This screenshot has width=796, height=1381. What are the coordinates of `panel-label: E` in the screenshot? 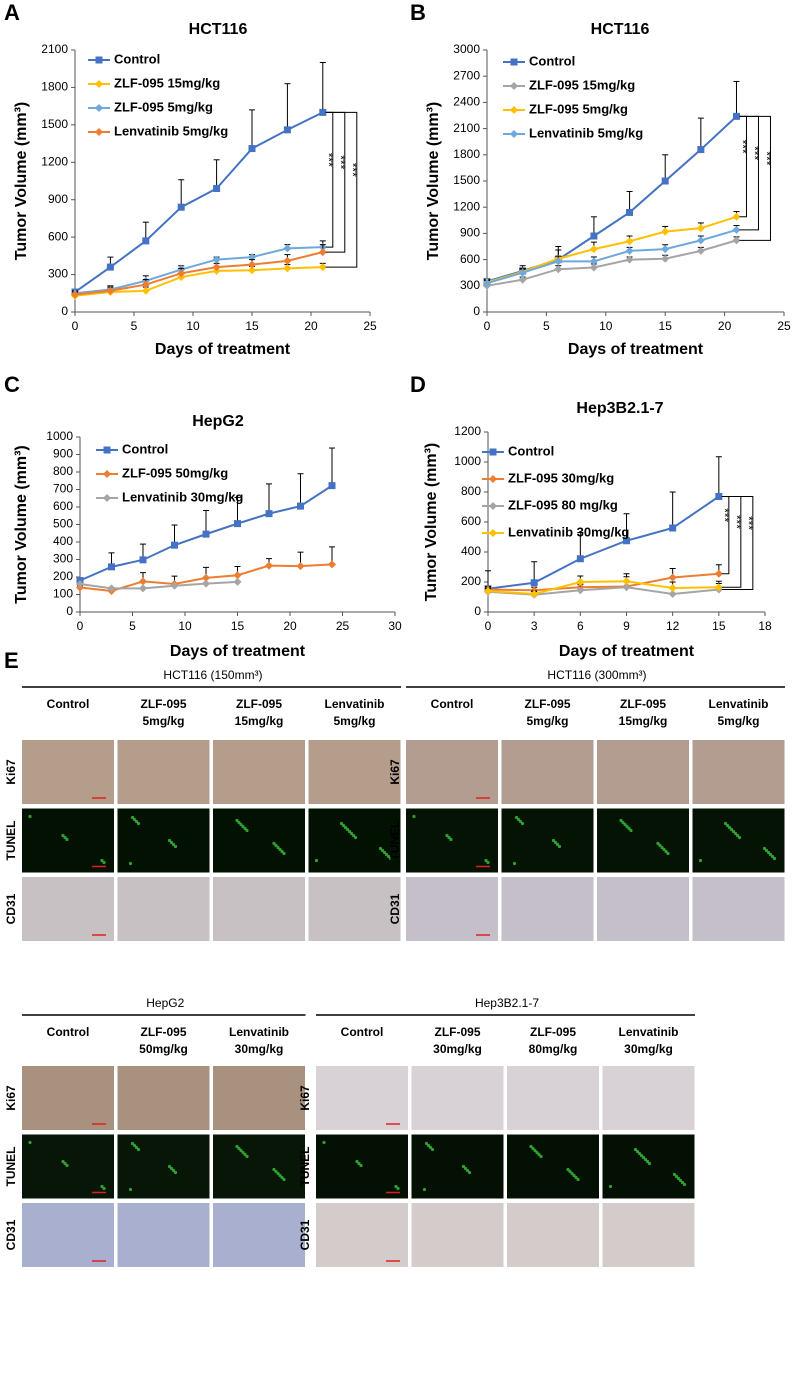 It's located at (11, 660).